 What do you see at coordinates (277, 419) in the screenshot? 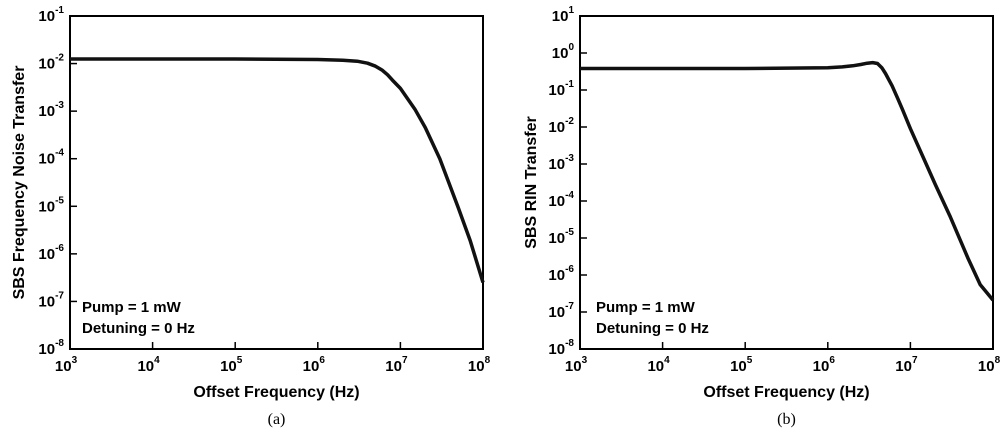
I see `panel-caption: (a)` at bounding box center [277, 419].